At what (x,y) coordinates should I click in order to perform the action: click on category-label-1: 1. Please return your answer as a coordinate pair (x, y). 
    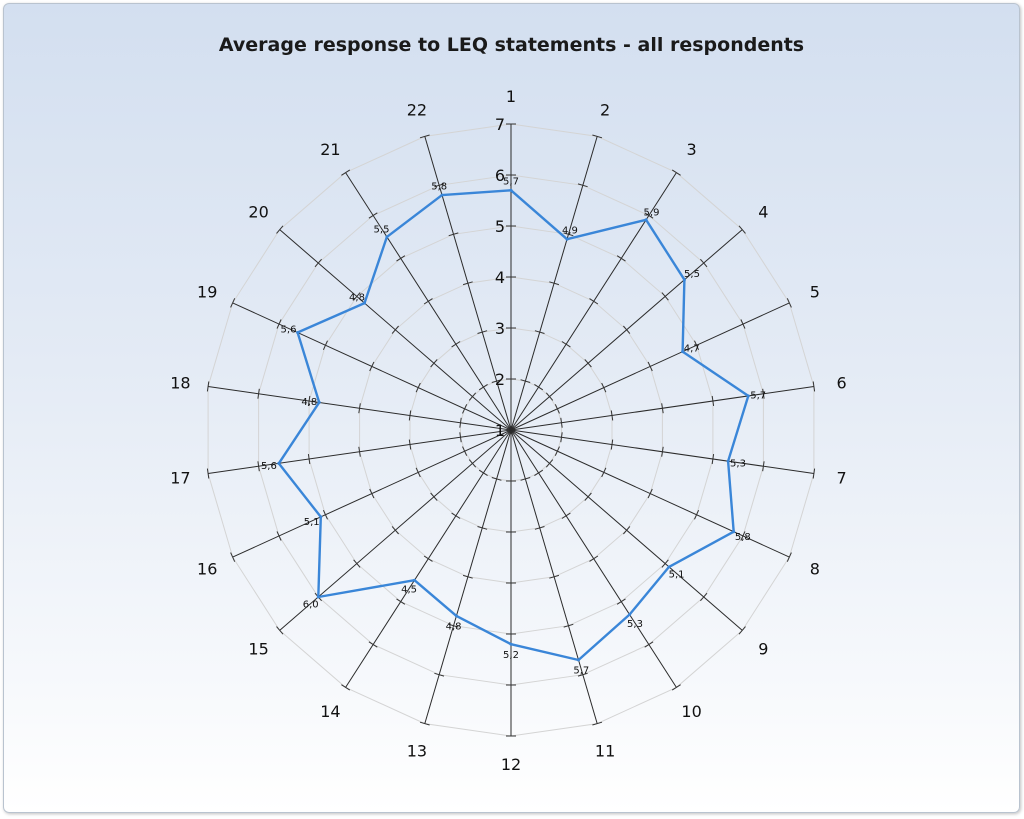
    Looking at the image, I should click on (511, 96).